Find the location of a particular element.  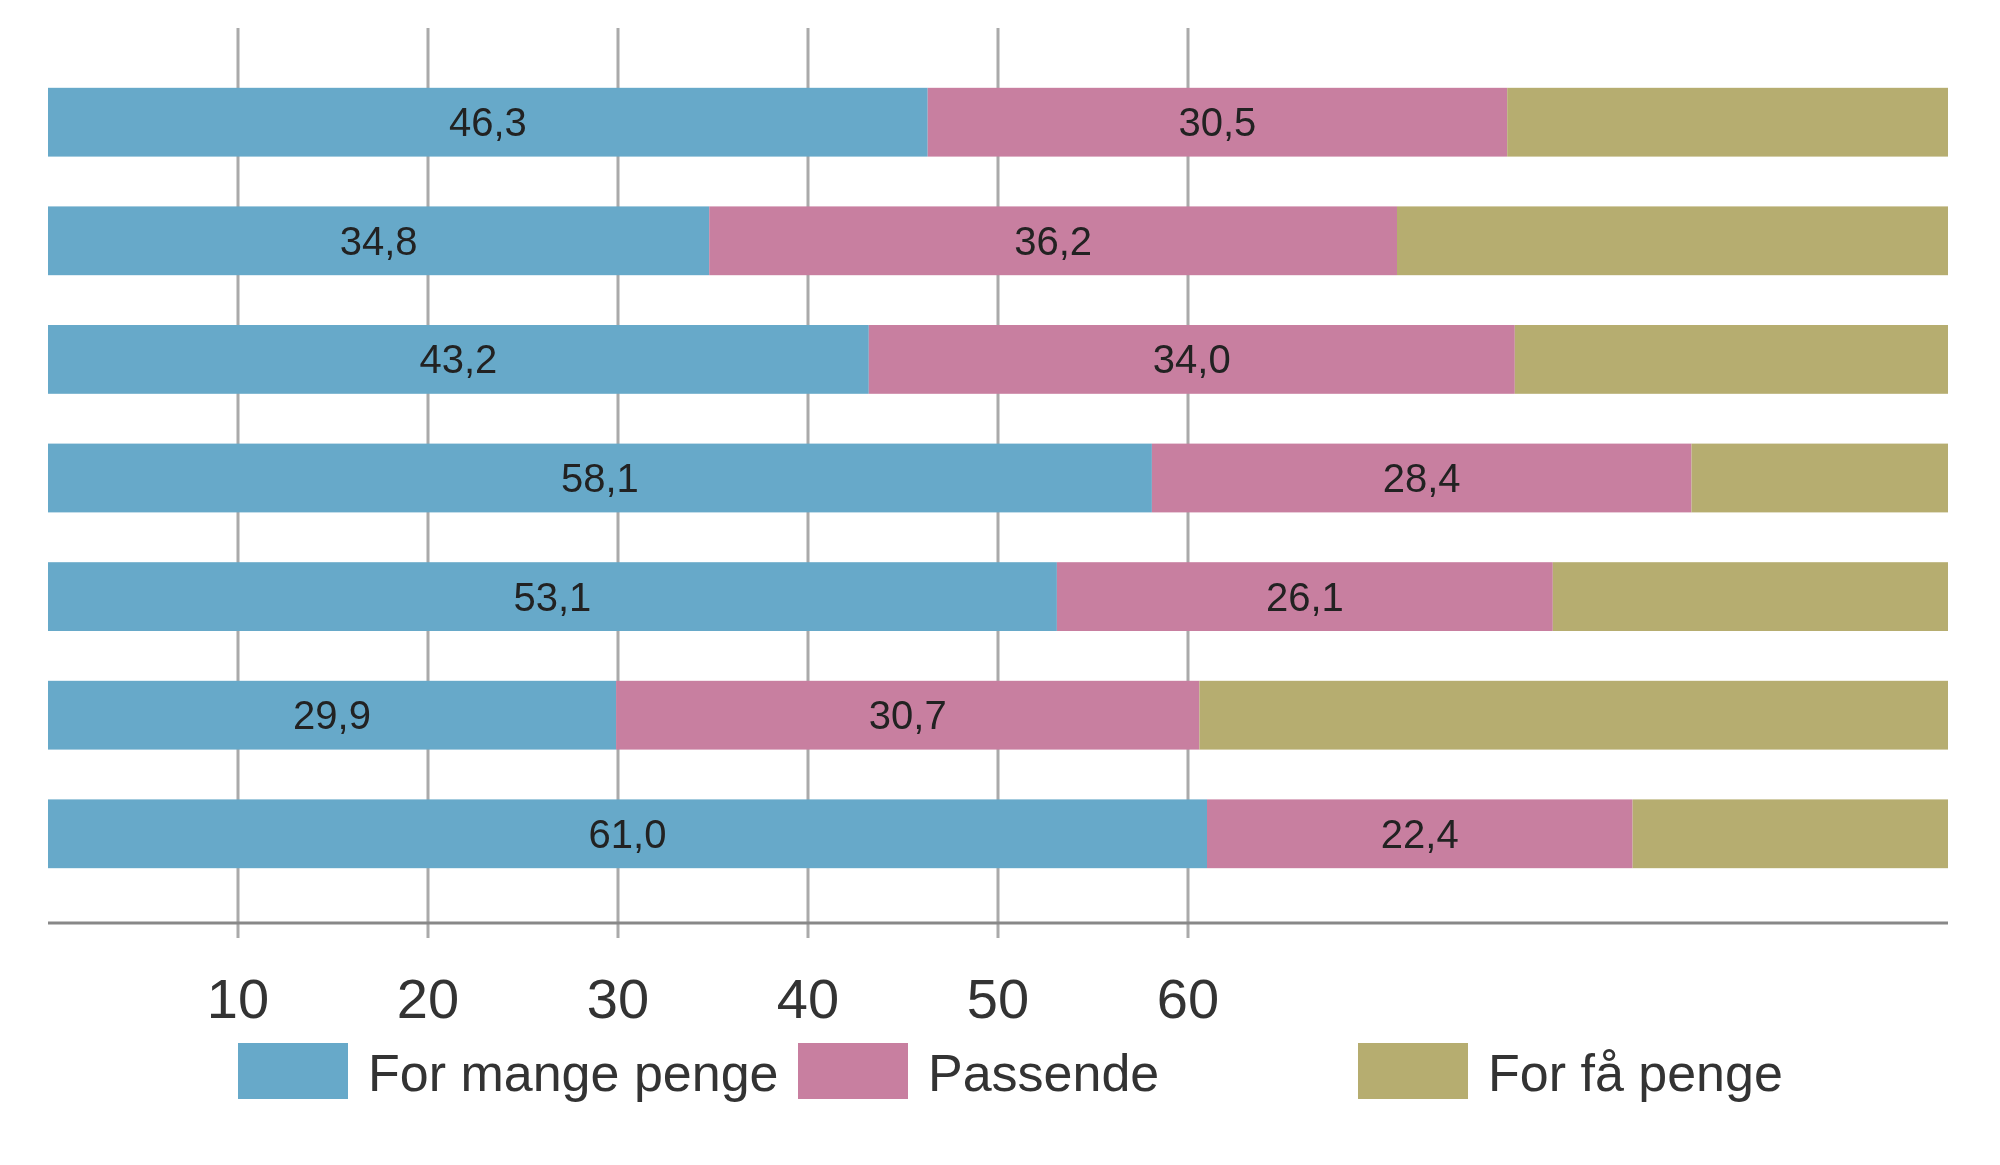

data-label: 30,7 is located at coordinates (907, 715).